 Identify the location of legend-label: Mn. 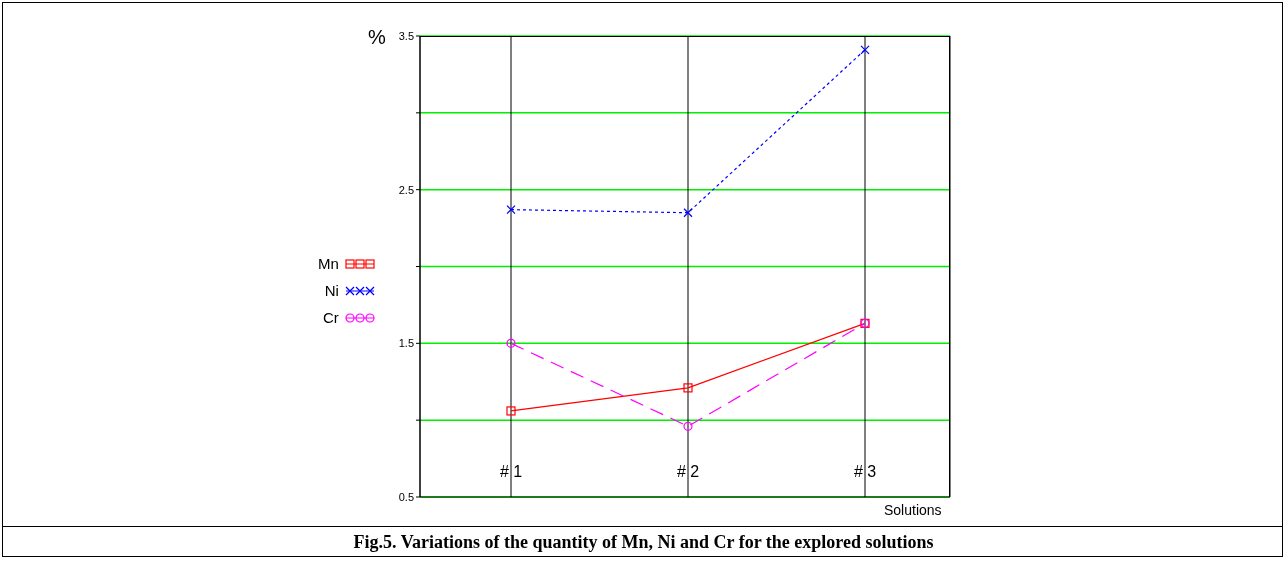
(328, 263).